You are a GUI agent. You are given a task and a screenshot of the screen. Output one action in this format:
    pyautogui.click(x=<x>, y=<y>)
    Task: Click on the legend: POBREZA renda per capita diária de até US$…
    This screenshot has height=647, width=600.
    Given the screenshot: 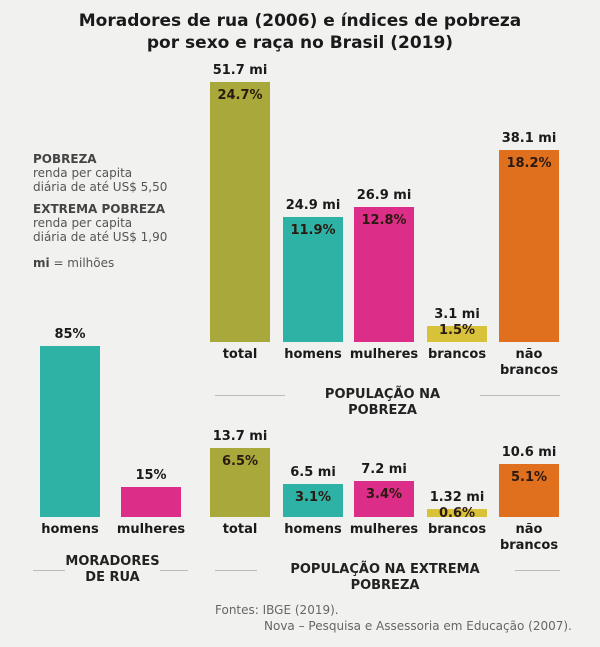 What is the action you would take?
    pyautogui.click(x=100, y=211)
    